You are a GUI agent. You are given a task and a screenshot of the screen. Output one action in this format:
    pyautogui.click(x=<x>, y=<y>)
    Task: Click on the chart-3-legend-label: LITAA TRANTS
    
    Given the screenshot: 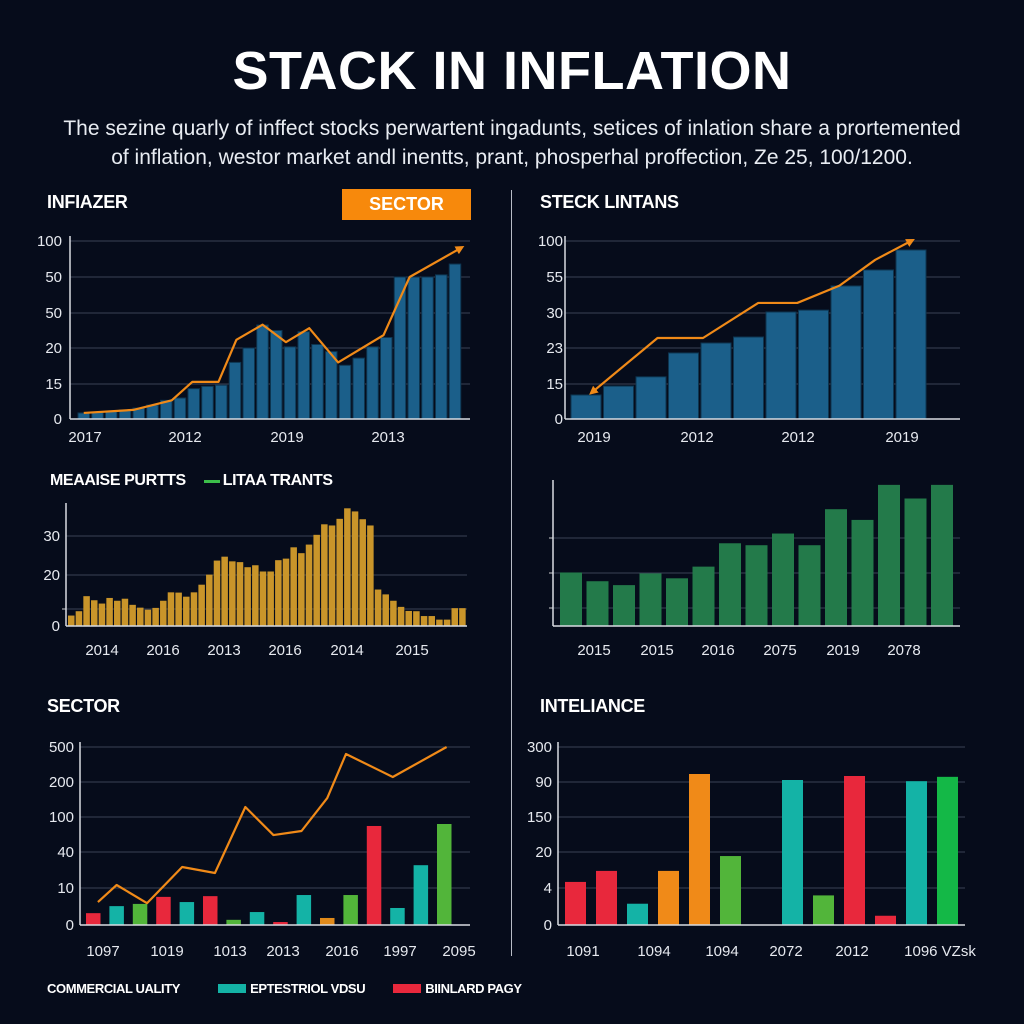 What is the action you would take?
    pyautogui.click(x=277, y=480)
    